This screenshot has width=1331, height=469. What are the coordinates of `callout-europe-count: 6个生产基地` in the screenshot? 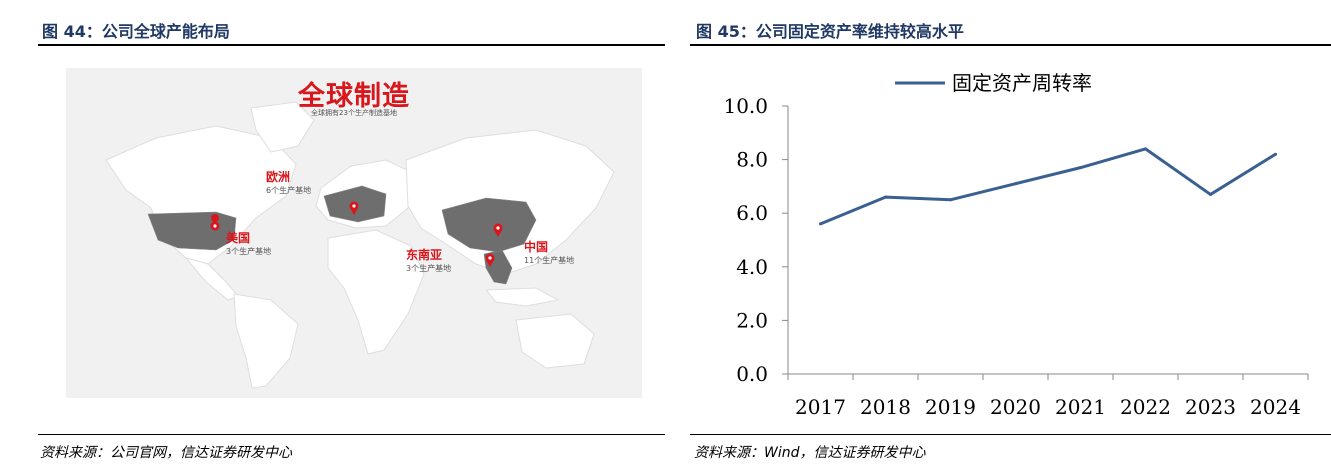 It's located at (289, 190).